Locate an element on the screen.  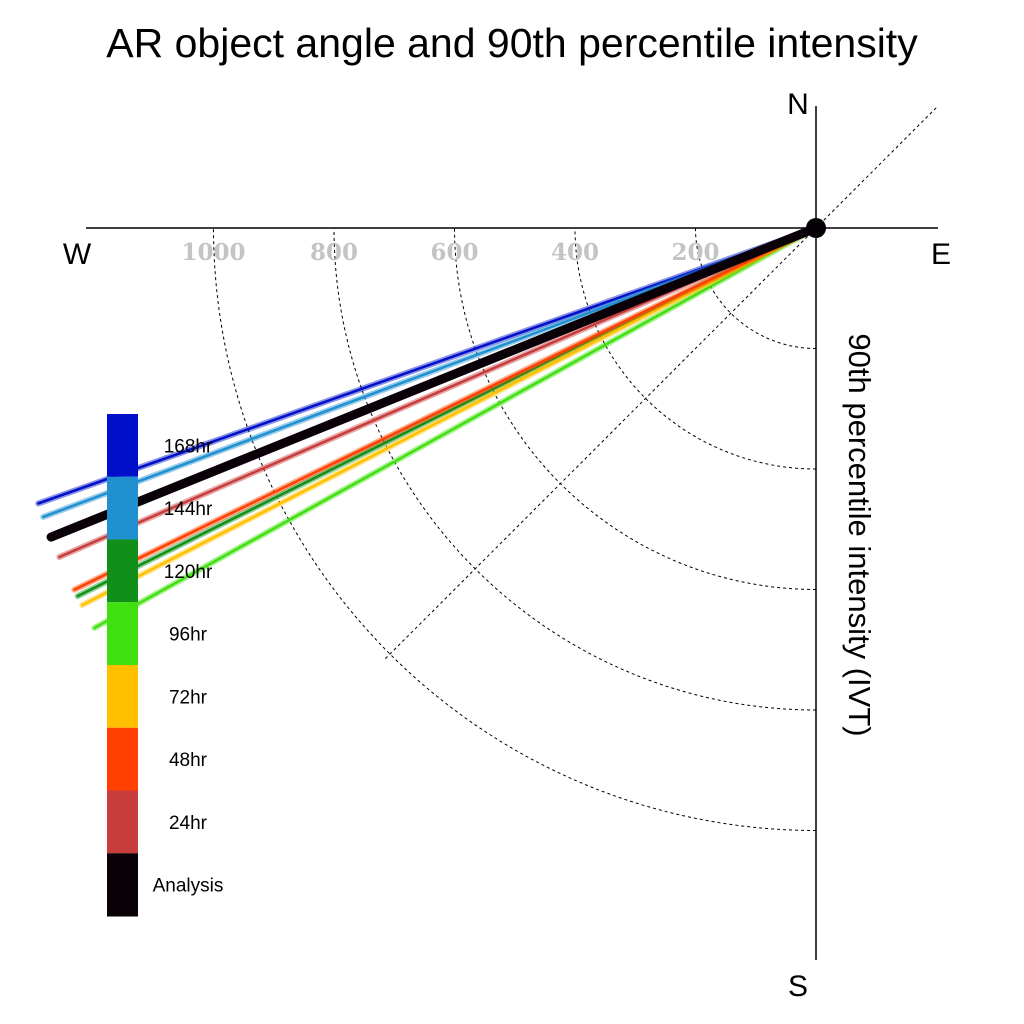
direction-north: N is located at coordinates (798, 104).